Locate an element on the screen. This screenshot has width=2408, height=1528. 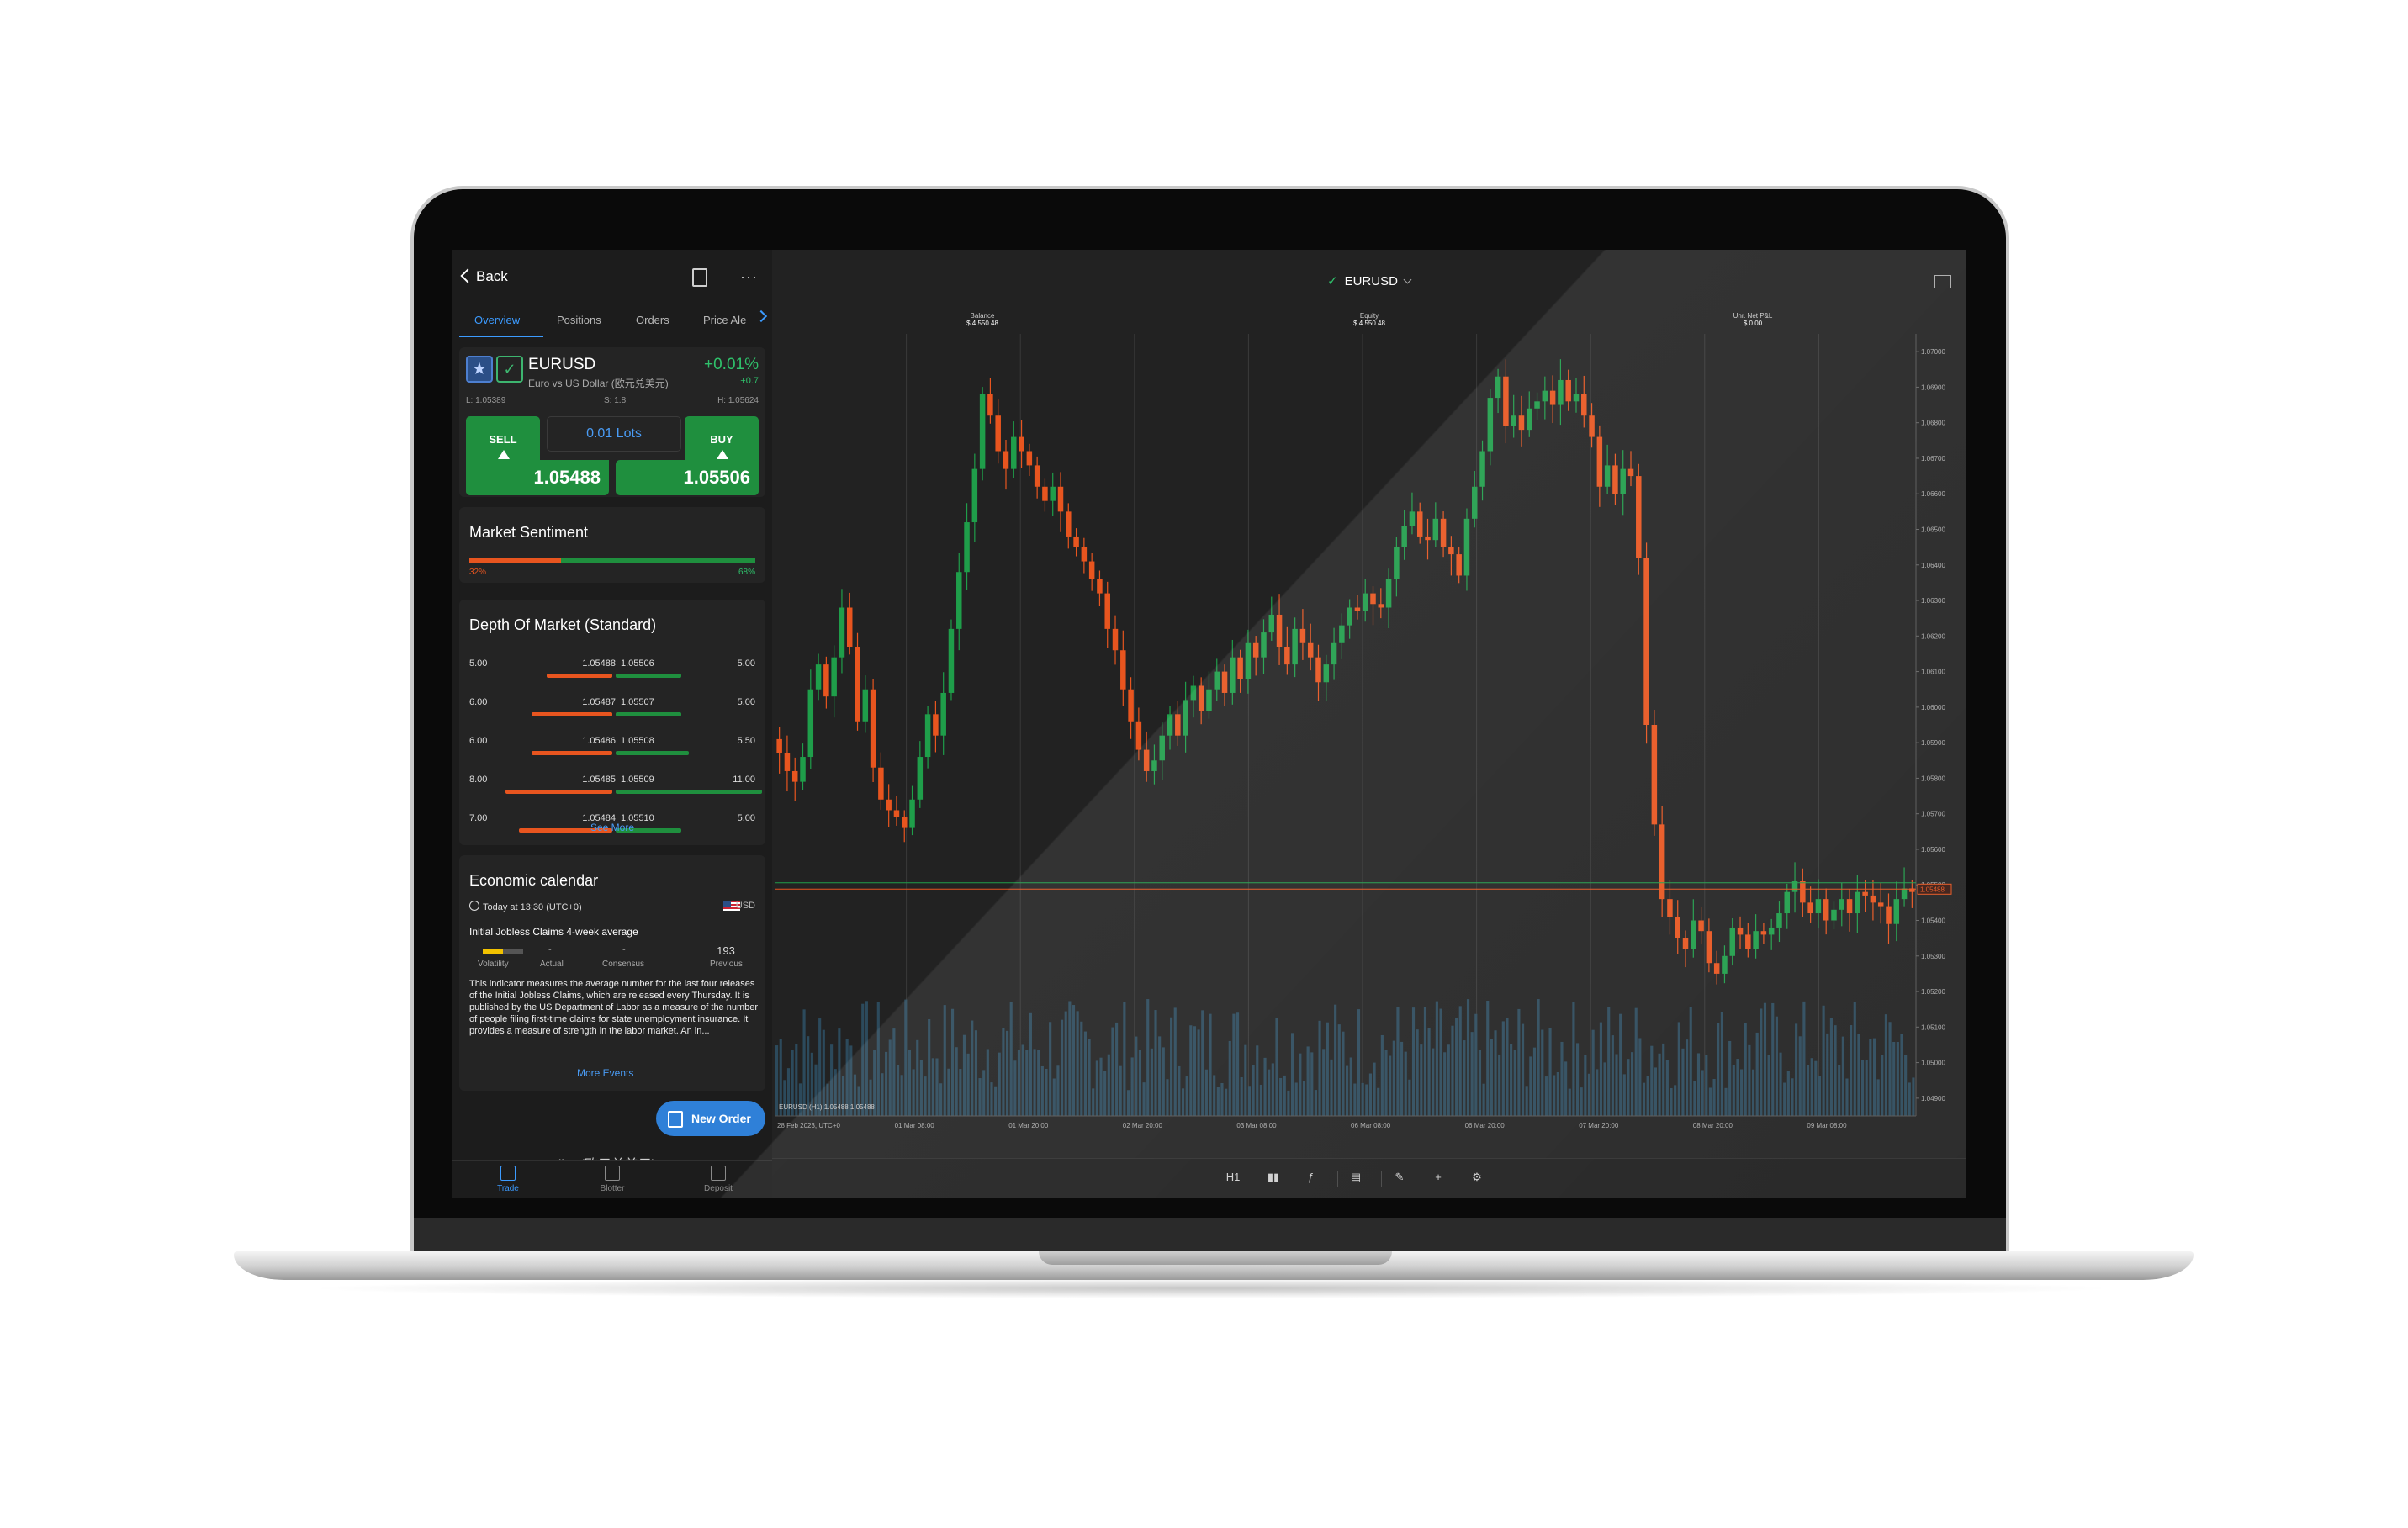
x-tick-label: 09 Mar 08:00 is located at coordinates (1827, 1126).